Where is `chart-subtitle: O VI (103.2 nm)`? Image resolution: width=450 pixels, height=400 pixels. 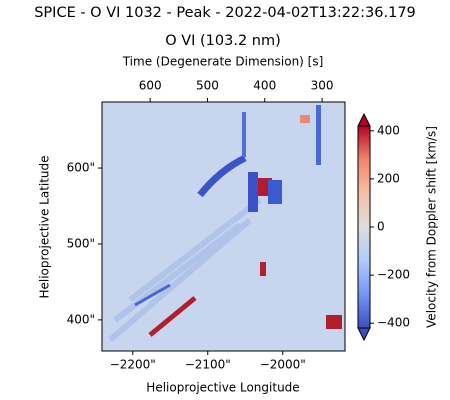 chart-subtitle: O VI (103.2 nm) is located at coordinates (223, 41).